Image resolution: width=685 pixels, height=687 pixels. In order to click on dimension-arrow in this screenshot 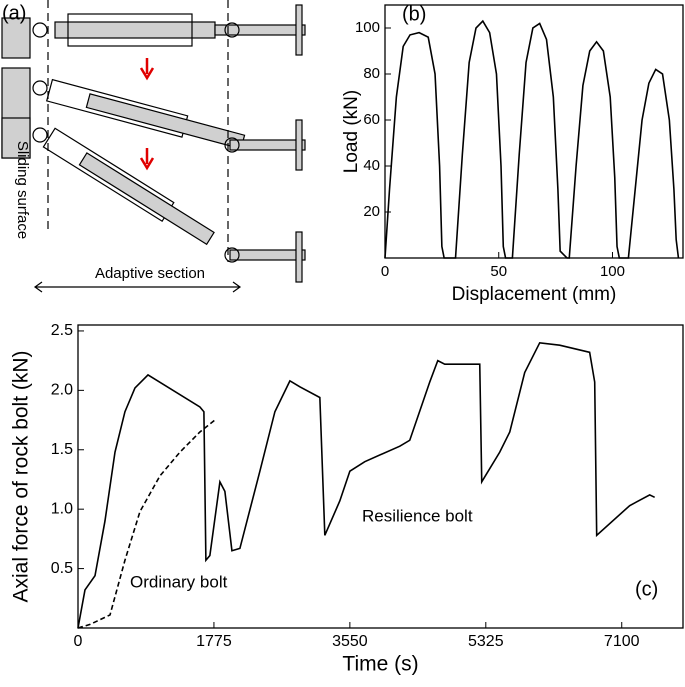, I will do `click(137, 287)`.